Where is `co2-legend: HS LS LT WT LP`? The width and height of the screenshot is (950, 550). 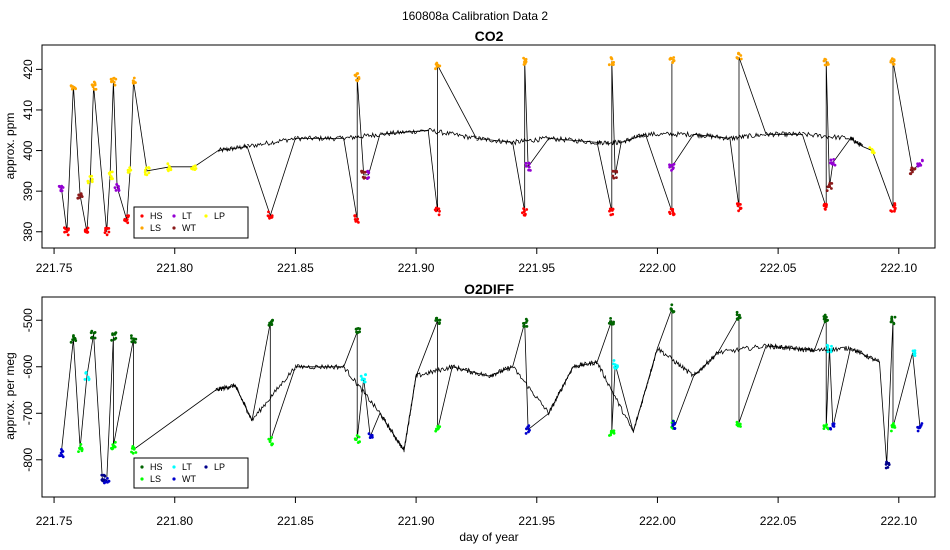
co2-legend: HS LS LT WT LP is located at coordinates (191, 222).